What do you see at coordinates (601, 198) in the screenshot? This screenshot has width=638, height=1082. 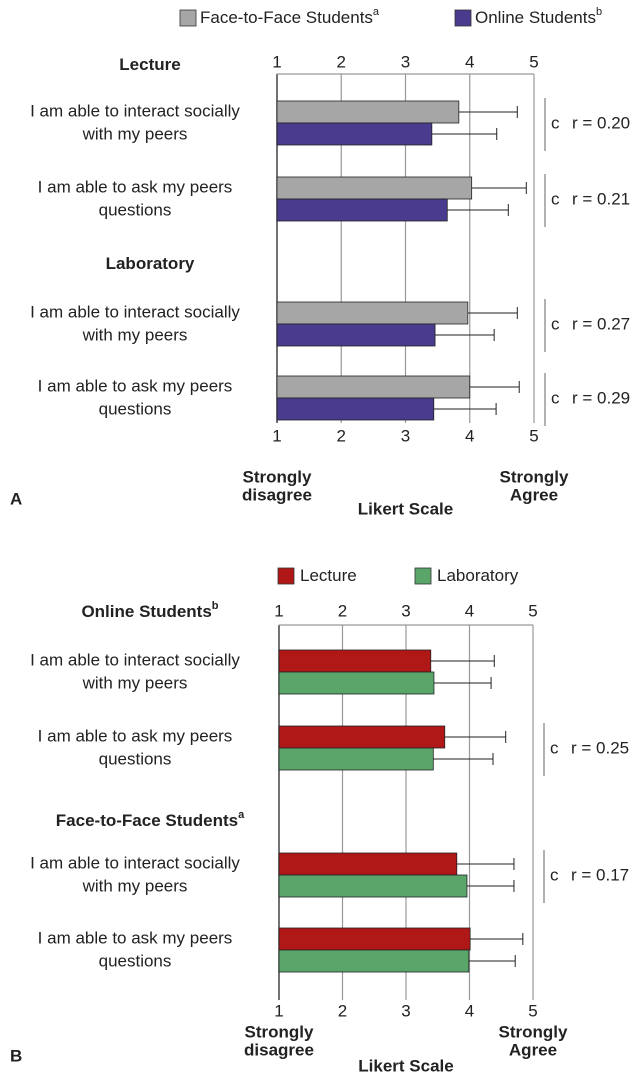 I see `effect-size: r = 0.21` at bounding box center [601, 198].